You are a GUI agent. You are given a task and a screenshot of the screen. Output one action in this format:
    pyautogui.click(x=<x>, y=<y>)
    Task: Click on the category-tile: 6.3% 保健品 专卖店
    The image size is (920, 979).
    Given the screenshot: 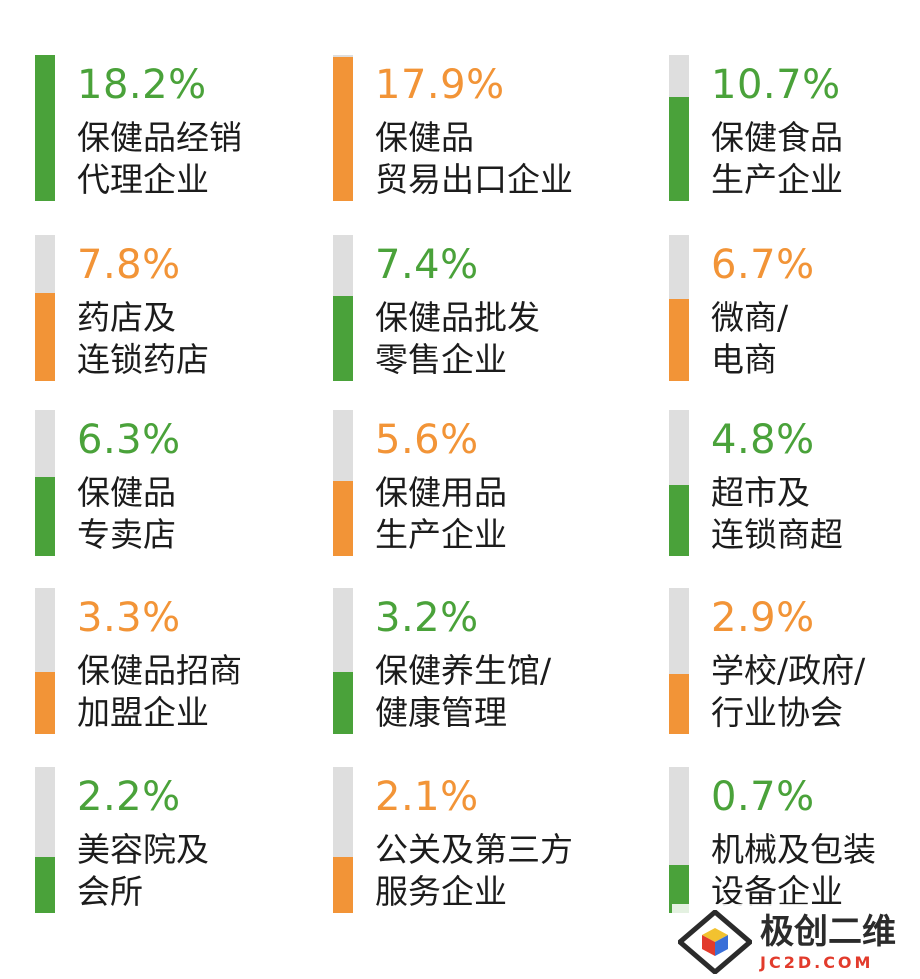 What is the action you would take?
    pyautogui.click(x=160, y=483)
    